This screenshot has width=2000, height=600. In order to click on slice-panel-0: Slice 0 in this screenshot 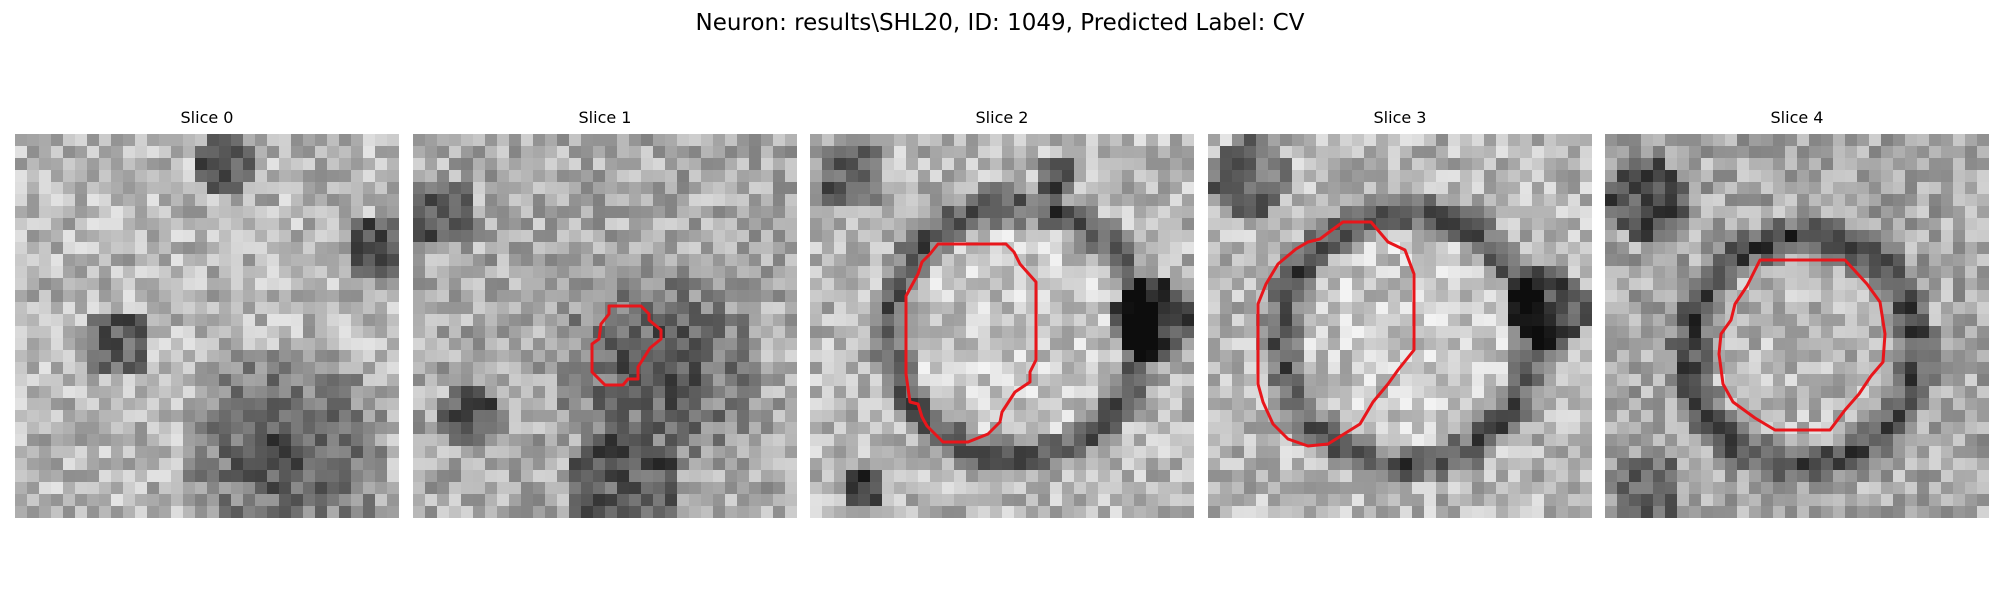, I will do `click(207, 313)`.